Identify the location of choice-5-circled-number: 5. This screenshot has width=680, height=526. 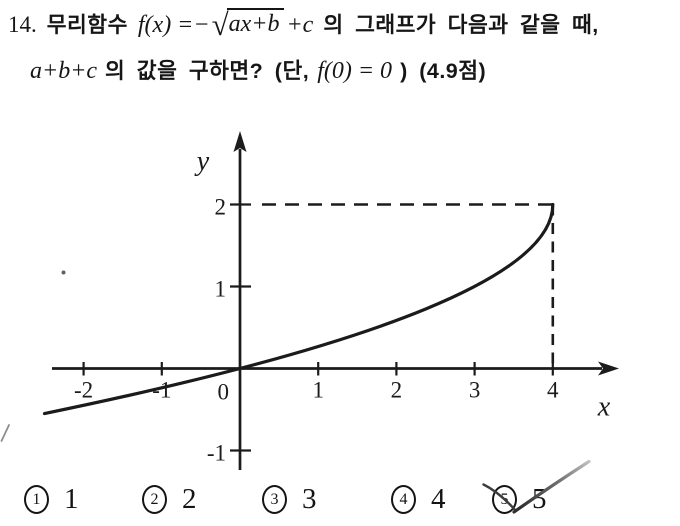
(504, 499).